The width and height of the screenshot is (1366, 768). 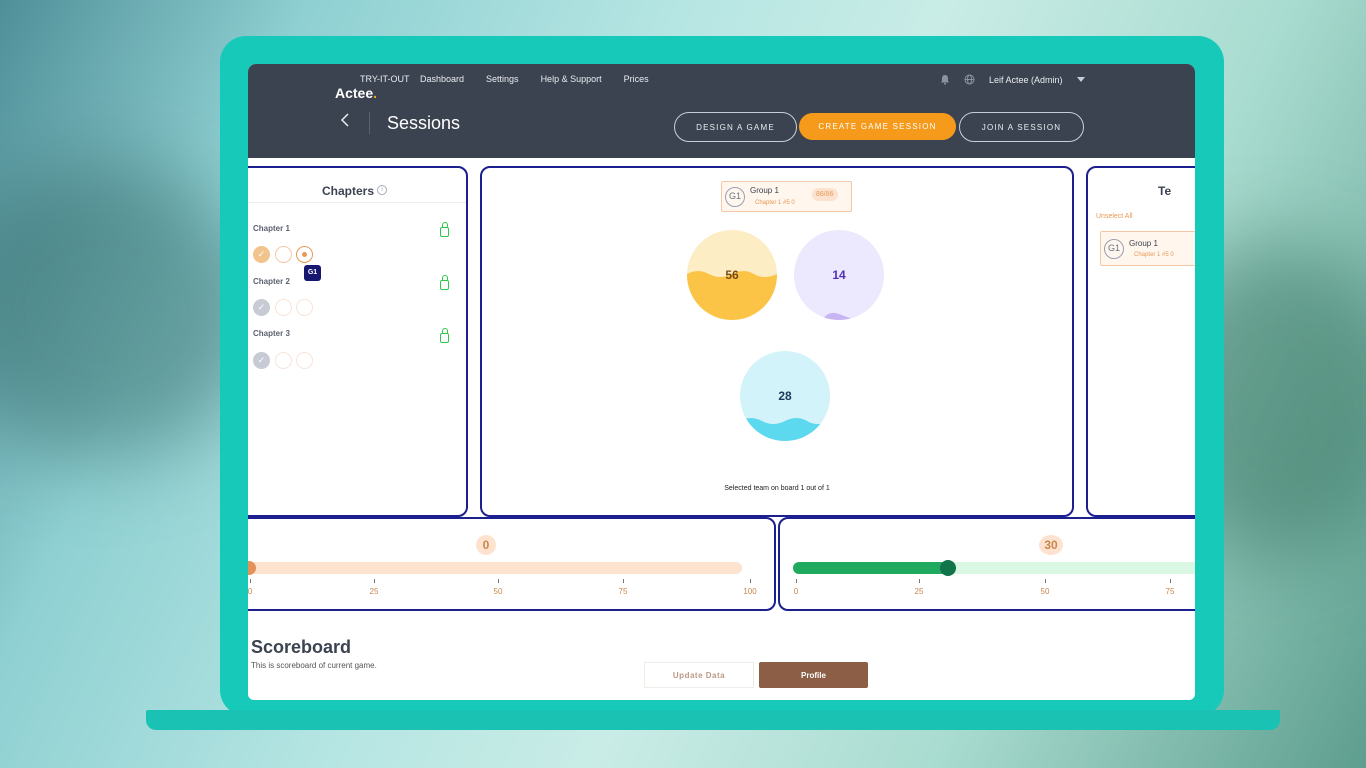 I want to click on nav-prices: Prices, so click(x=636, y=79).